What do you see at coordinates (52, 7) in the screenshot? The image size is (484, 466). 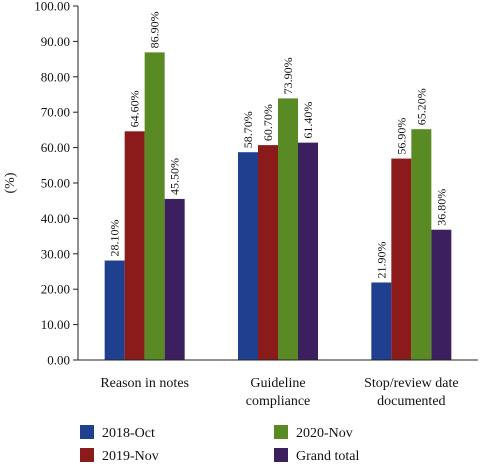 I see `y-tick-label: 100.00` at bounding box center [52, 7].